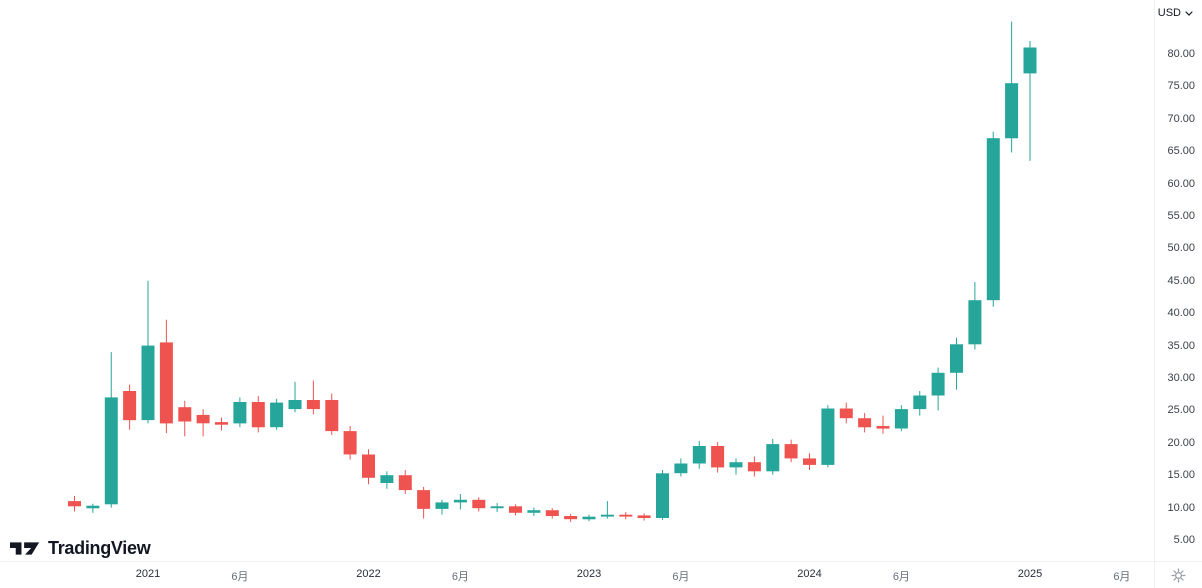 The height and width of the screenshot is (588, 1202). I want to click on price-tick-label: 60.00, so click(1181, 183).